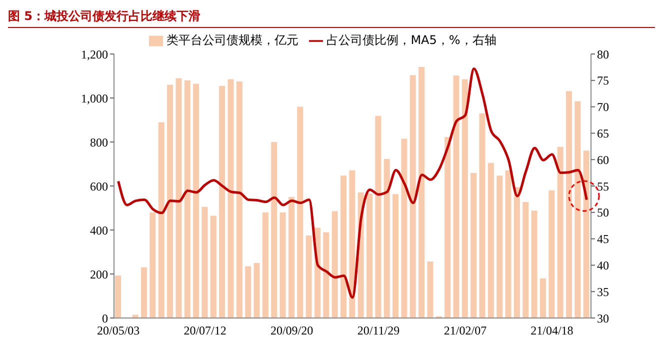  Describe the element at coordinates (603, 265) in the screenshot. I see `y2-tick-label: 40` at that location.